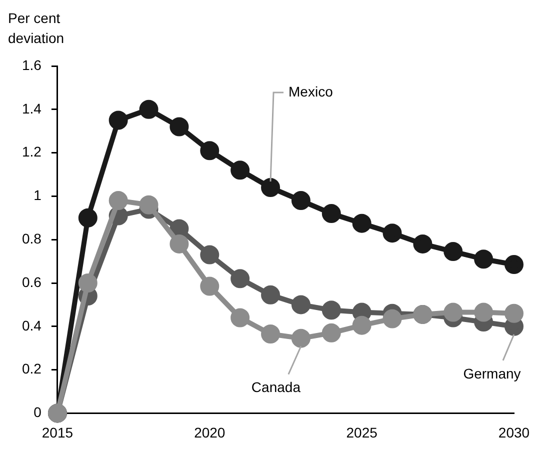 The image size is (556, 466). Describe the element at coordinates (58, 432) in the screenshot. I see `x-tick-label: 2015` at that location.